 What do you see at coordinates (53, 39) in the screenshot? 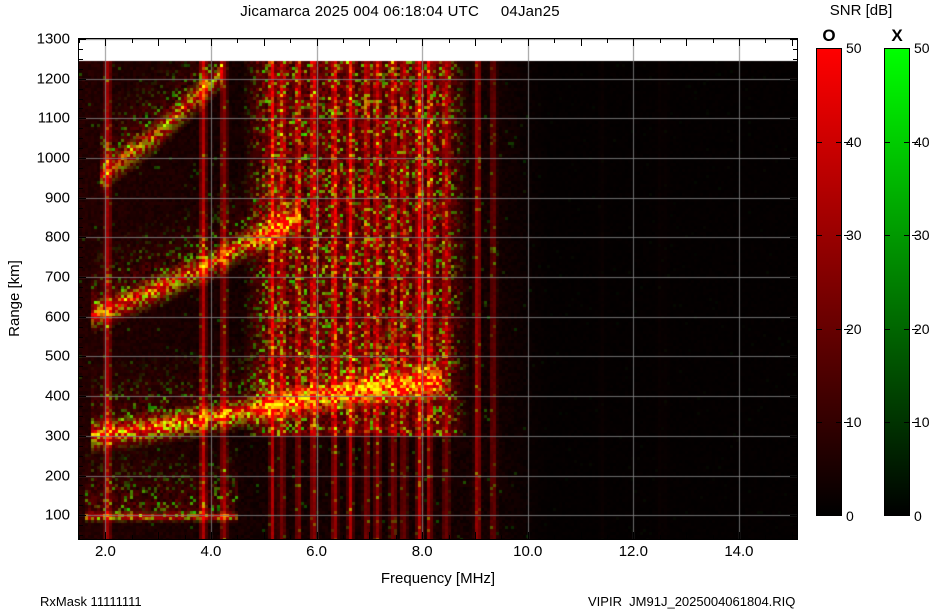
I see `y-tick-label: 1300` at bounding box center [53, 39].